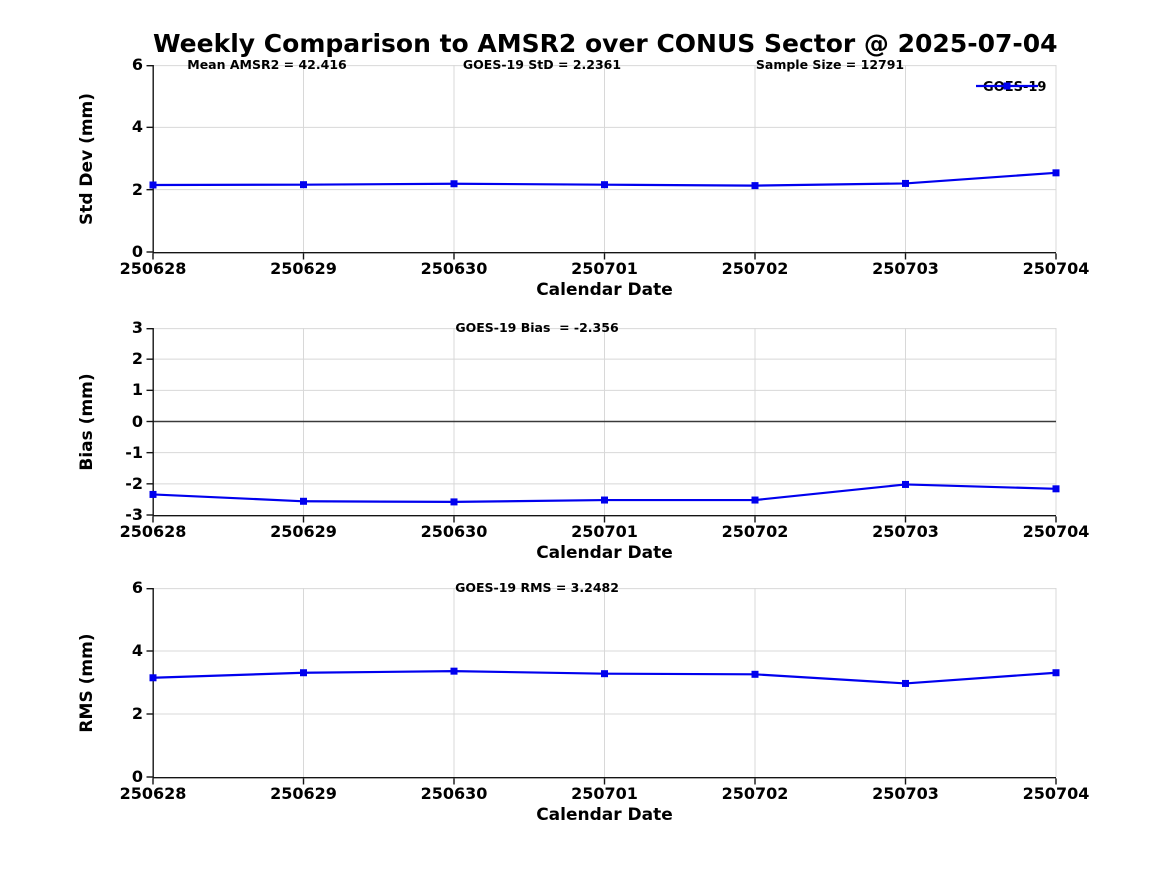  Describe the element at coordinates (604, 290) in the screenshot. I see `x-axis-label-stddev: Calendar Date` at that location.